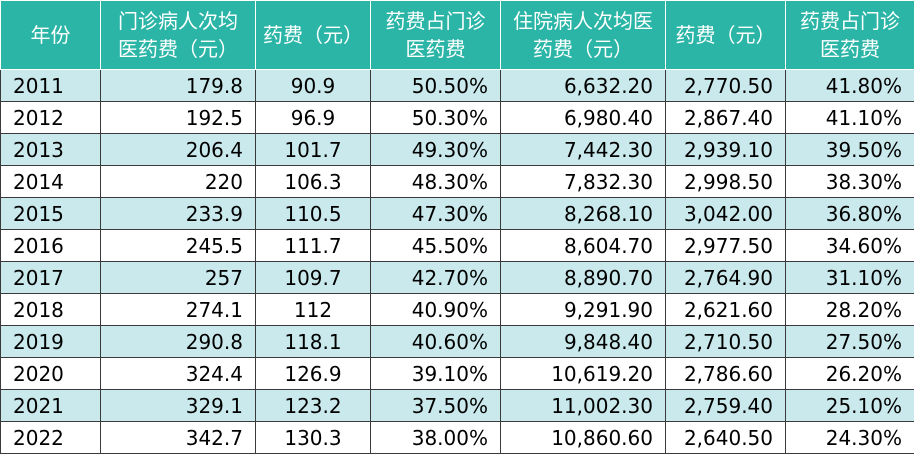  Describe the element at coordinates (583, 438) in the screenshot. I see `cell-inpatient-cost: 10,860.60` at that location.